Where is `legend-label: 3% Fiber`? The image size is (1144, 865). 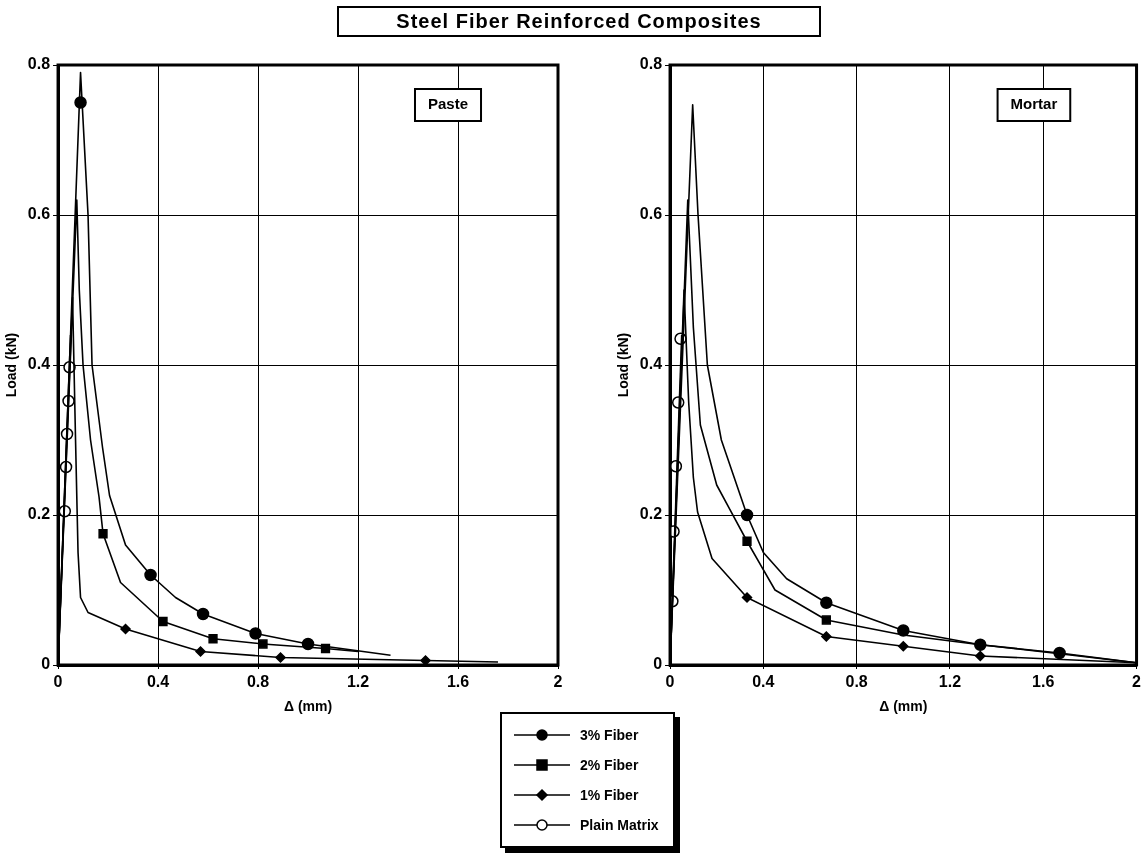
legend-label: 3% Fiber is located at coordinates (609, 735).